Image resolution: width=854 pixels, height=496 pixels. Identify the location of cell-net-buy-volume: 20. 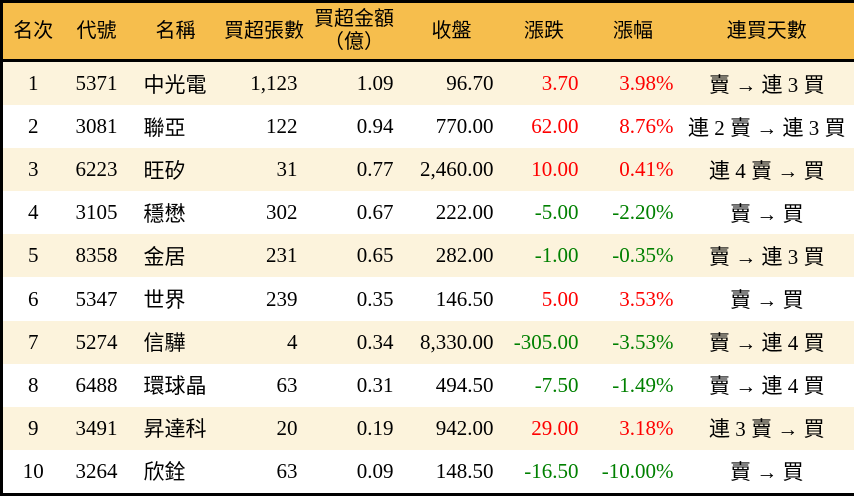
(287, 427).